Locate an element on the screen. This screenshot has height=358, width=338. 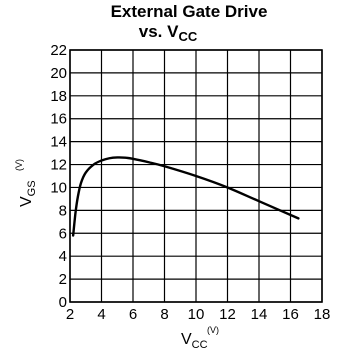
y-tick-label: 2 is located at coordinates (63, 279).